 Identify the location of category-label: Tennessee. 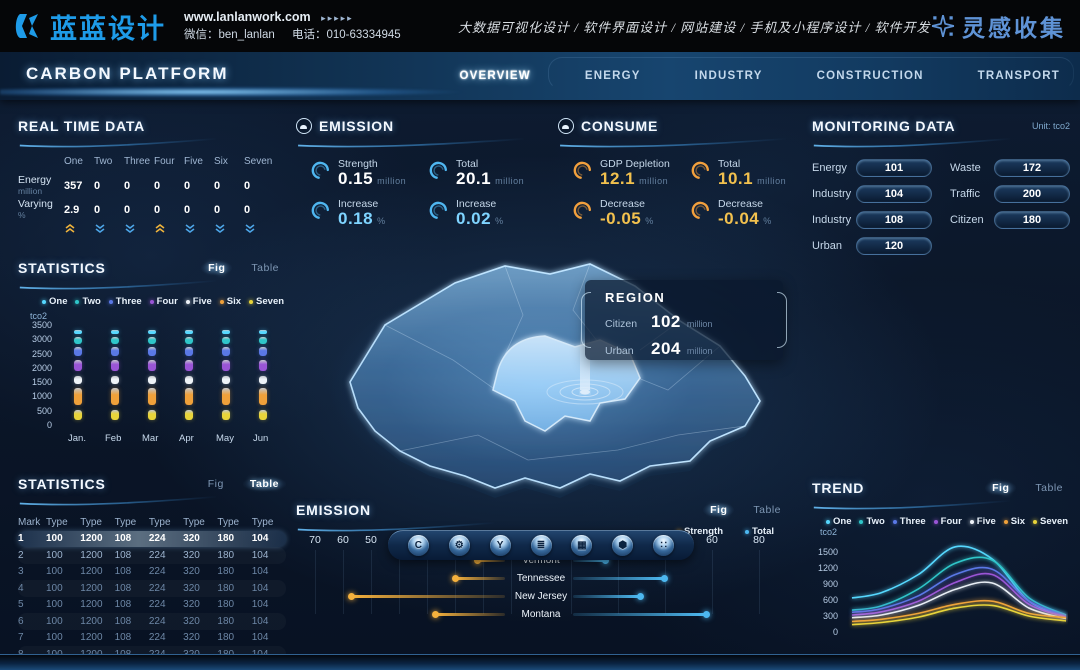
(541, 578).